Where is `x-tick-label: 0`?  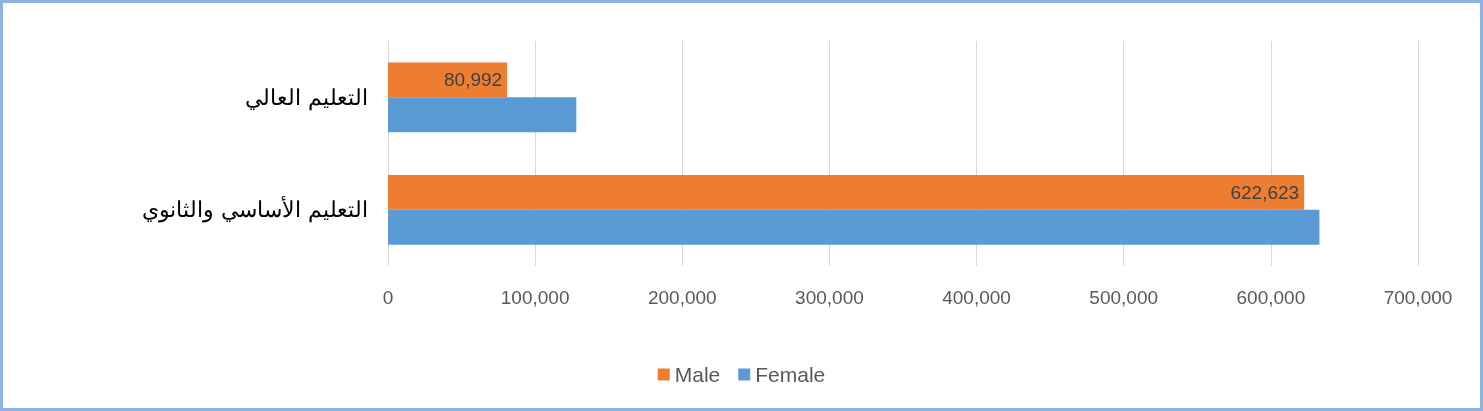 x-tick-label: 0 is located at coordinates (388, 297).